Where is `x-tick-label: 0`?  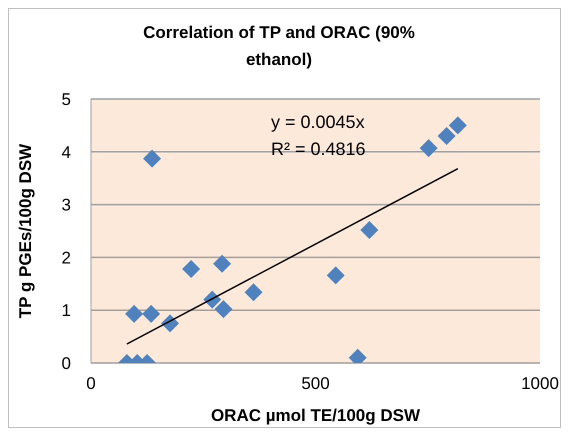 x-tick-label: 0 is located at coordinates (91, 384).